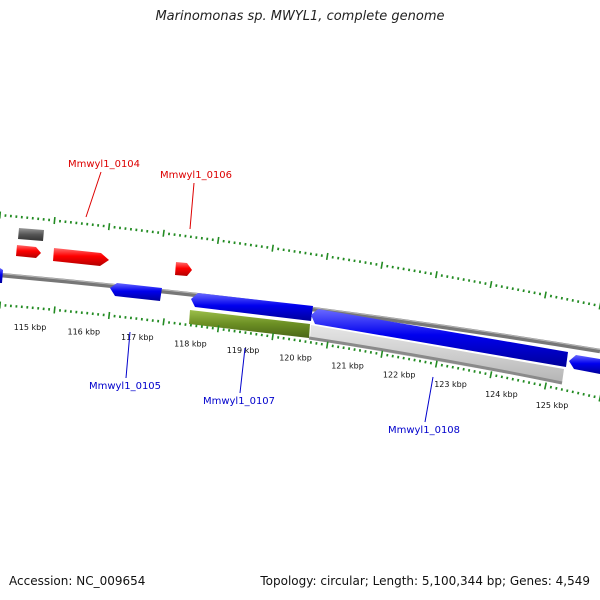  Describe the element at coordinates (136, 292) in the screenshot. I see `gene-mmwyl1-0105-arrow` at that location.